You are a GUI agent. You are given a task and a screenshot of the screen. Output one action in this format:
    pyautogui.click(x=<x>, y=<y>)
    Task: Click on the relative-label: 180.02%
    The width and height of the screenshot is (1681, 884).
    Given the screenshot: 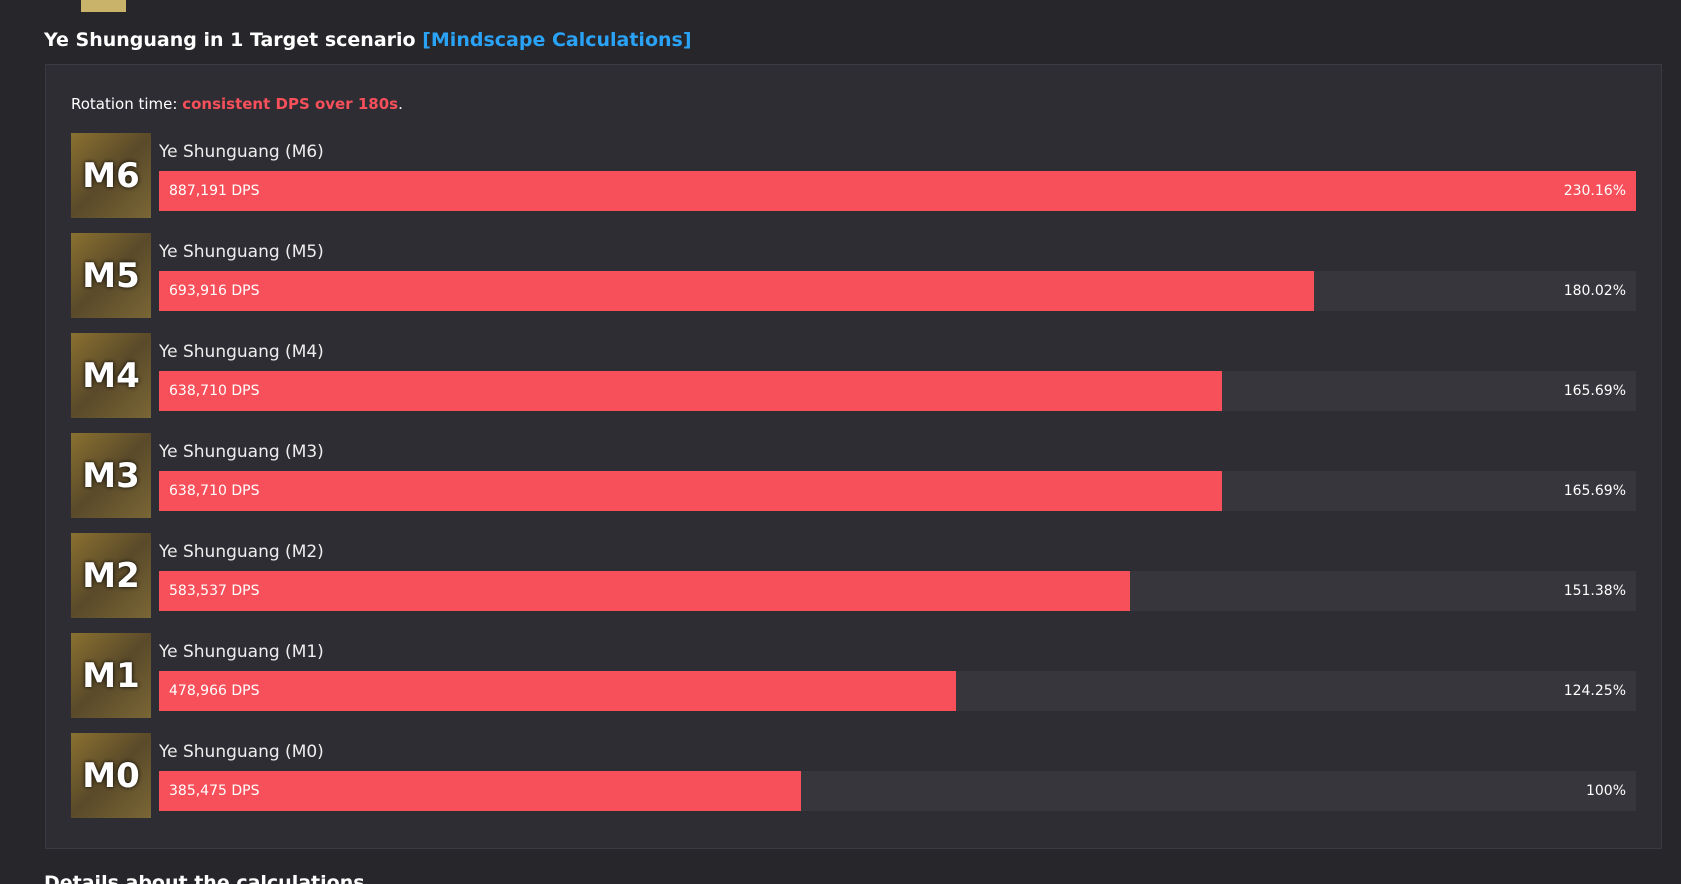 What is the action you would take?
    pyautogui.click(x=1594, y=291)
    